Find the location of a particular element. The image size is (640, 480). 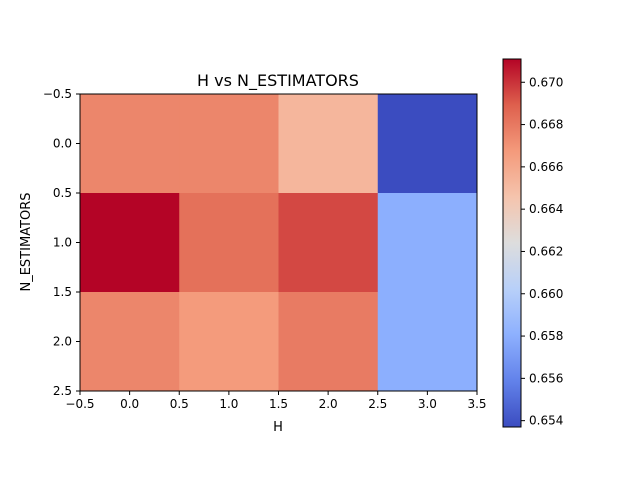

colorbar-tick-label: 0.654 is located at coordinates (546, 421).